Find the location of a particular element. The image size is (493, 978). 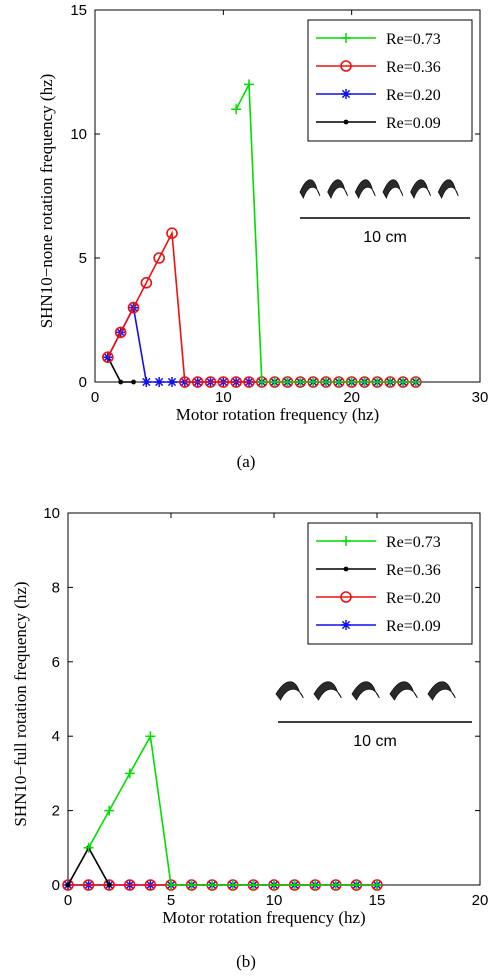

x-tick-label: 30 is located at coordinates (480, 397).